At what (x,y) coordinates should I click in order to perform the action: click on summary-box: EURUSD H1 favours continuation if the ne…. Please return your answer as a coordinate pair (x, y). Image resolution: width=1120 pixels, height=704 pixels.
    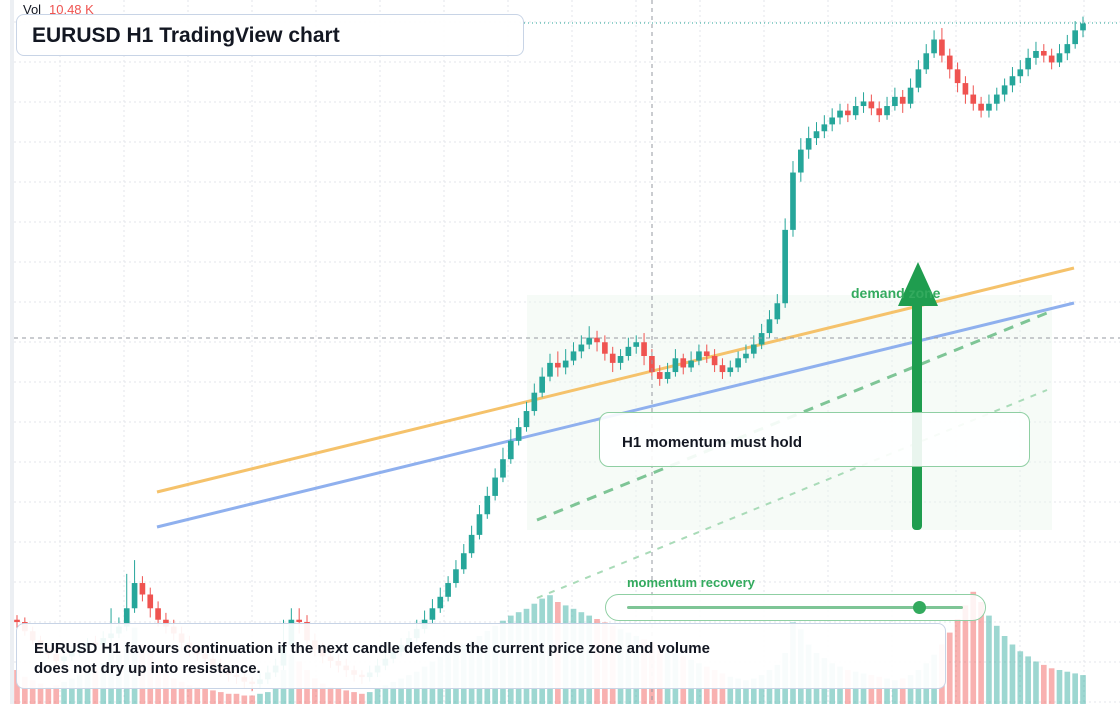
    Looking at the image, I should click on (481, 656).